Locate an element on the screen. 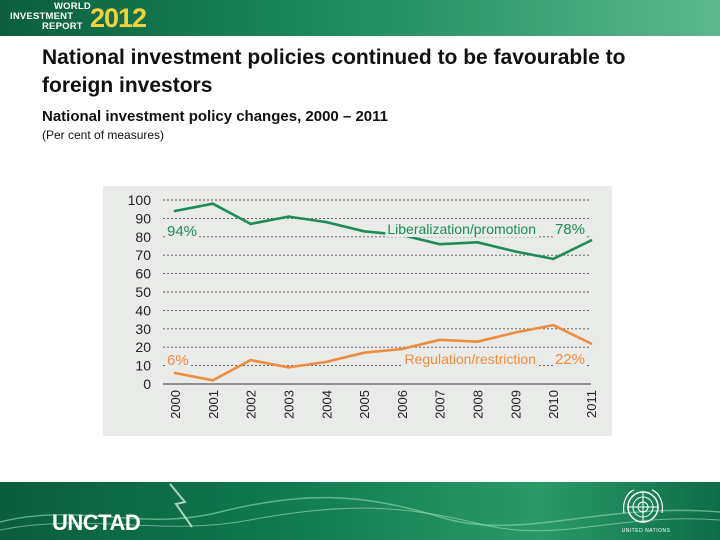 The height and width of the screenshot is (540, 720). label-liberalization-start: 94% is located at coordinates (182, 231).